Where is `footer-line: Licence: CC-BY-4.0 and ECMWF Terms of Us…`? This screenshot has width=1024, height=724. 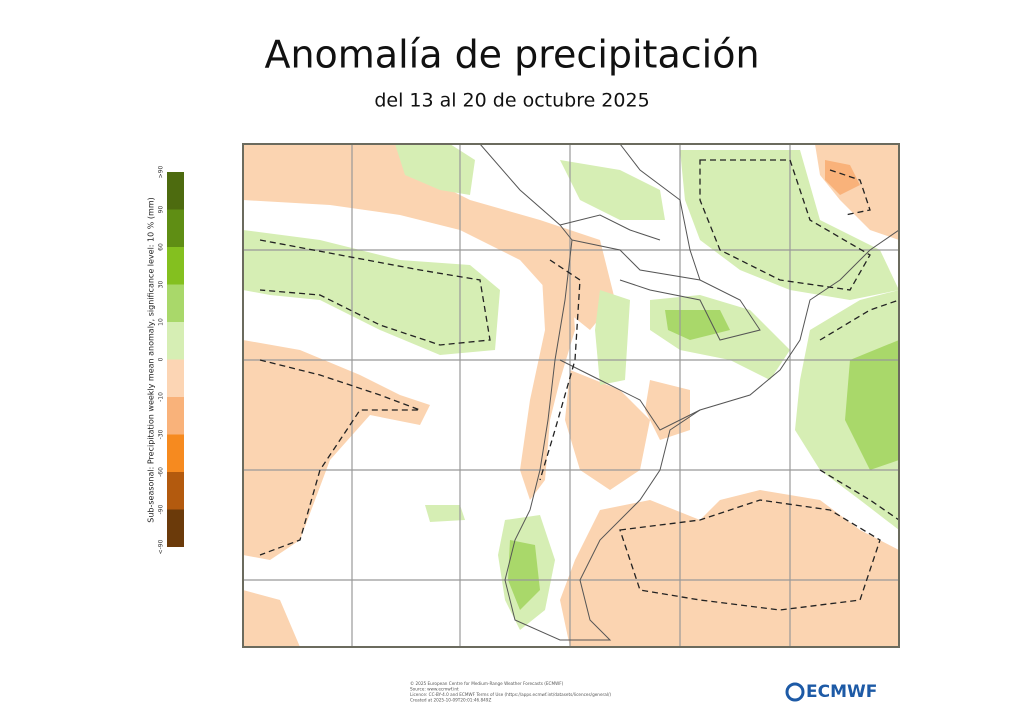 footer-line: Licence: CC-BY-4.0 and ECMWF Terms of Us… is located at coordinates (510, 694).